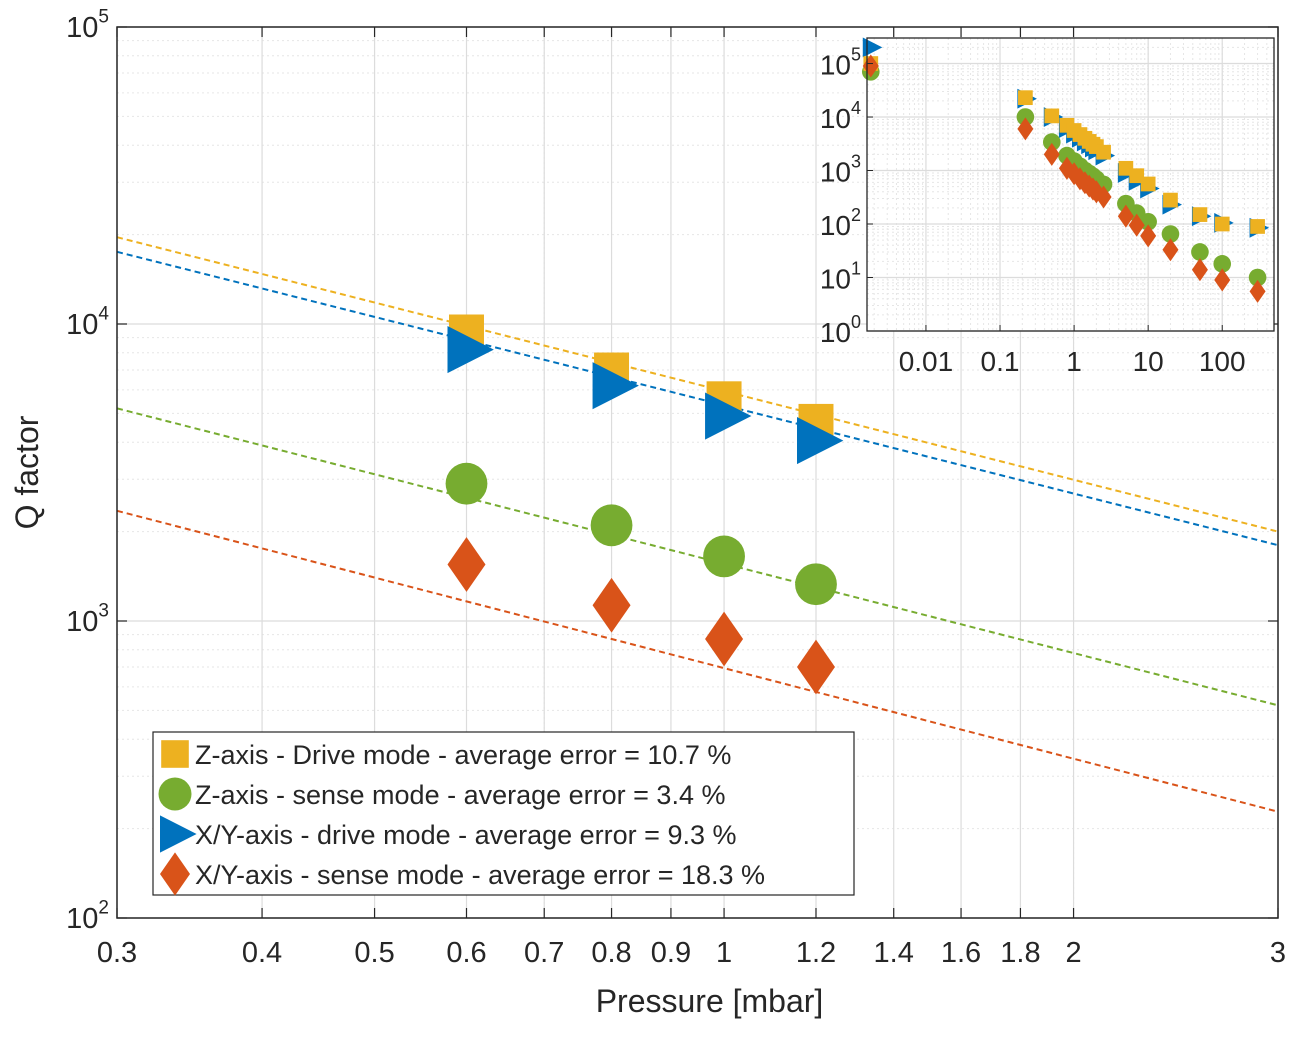 The height and width of the screenshot is (1045, 1303). Describe the element at coordinates (1070, 184) in the screenshot. I see `inset-axes-frame` at that location.